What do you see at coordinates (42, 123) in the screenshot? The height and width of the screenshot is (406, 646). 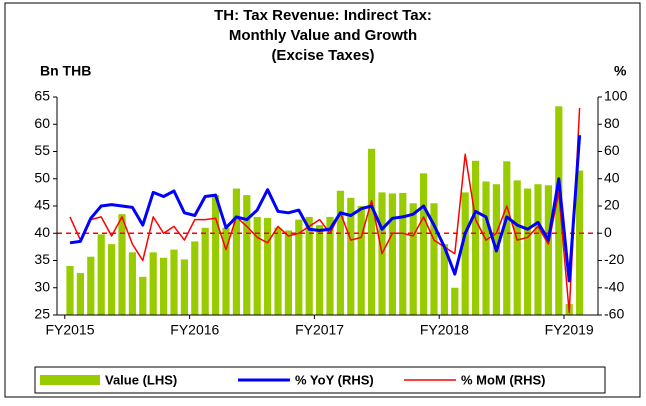 I see `y-tick-label: 60` at bounding box center [42, 123].